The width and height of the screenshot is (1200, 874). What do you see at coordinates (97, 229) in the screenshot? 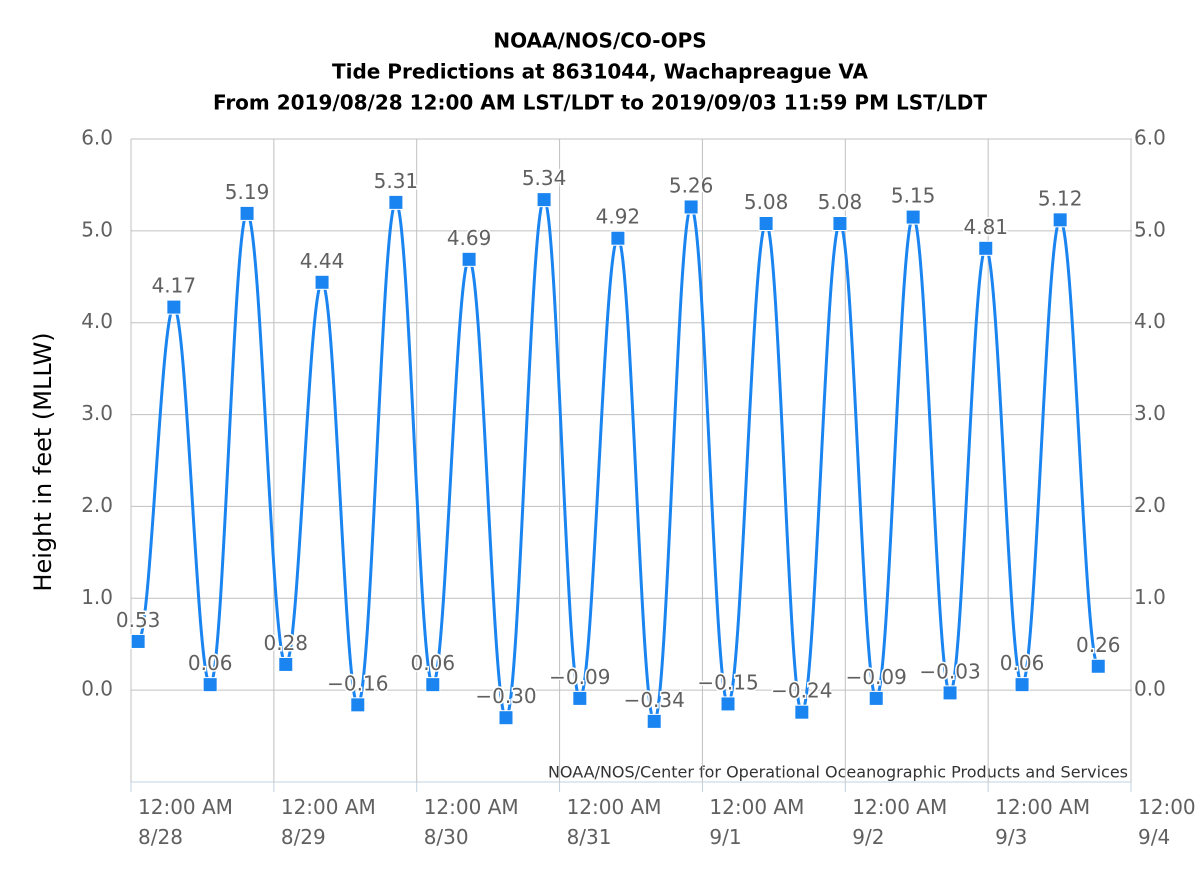
I see `y-tick-label: 5.0` at bounding box center [97, 229].